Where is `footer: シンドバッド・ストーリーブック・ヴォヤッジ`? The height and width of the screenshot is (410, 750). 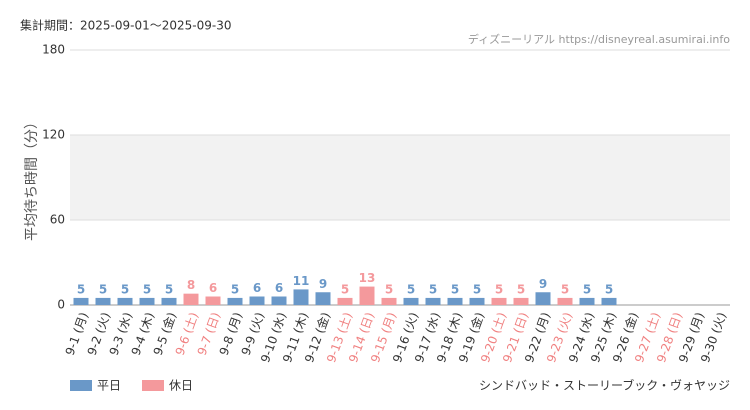 footer: シンドバッド・ストーリーブック・ヴォヤッジ is located at coordinates (604, 385).